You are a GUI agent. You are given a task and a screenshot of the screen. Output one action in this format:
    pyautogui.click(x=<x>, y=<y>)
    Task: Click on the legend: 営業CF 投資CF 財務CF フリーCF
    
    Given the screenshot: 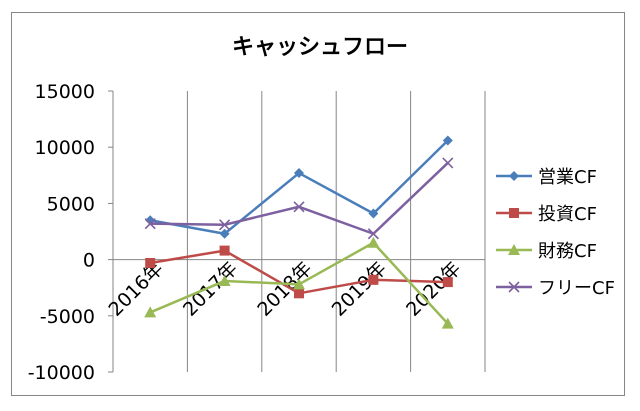 What is the action you would take?
    pyautogui.click(x=555, y=233)
    